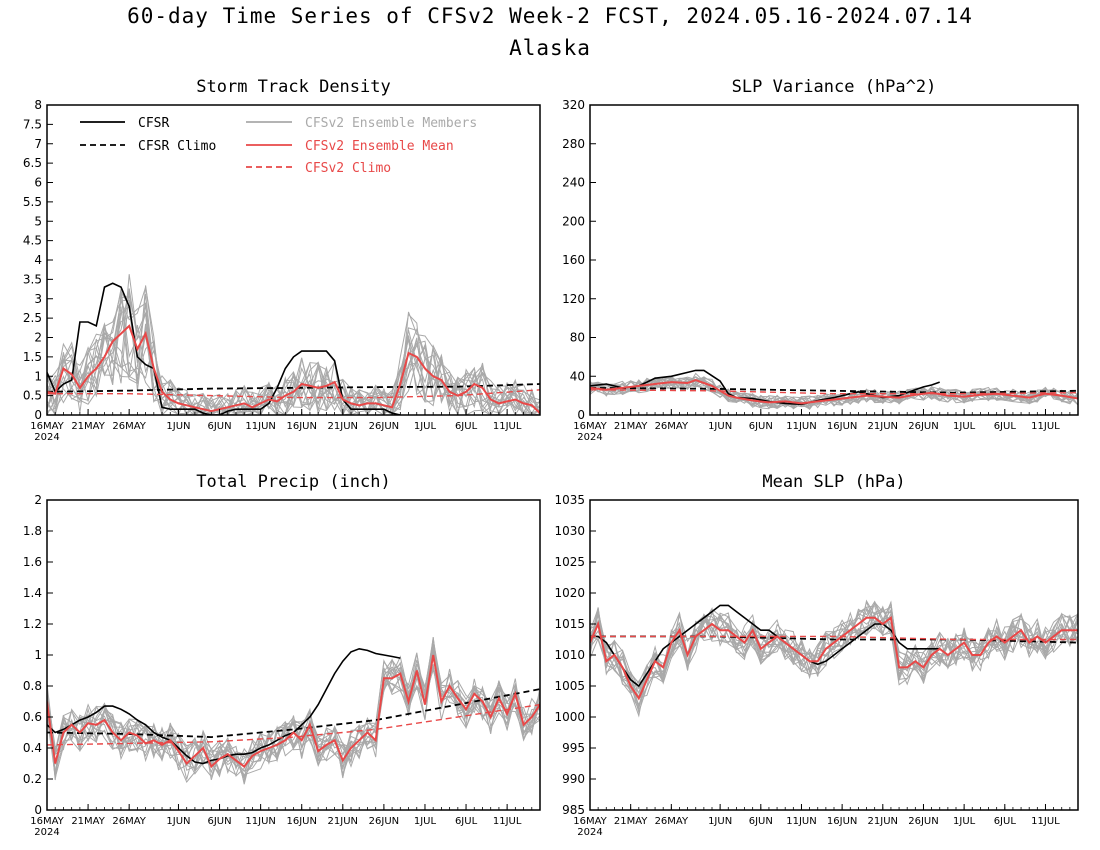 The width and height of the screenshot is (1100, 850). Describe the element at coordinates (569, 531) in the screenshot. I see `y-tick-label: 1030` at that location.